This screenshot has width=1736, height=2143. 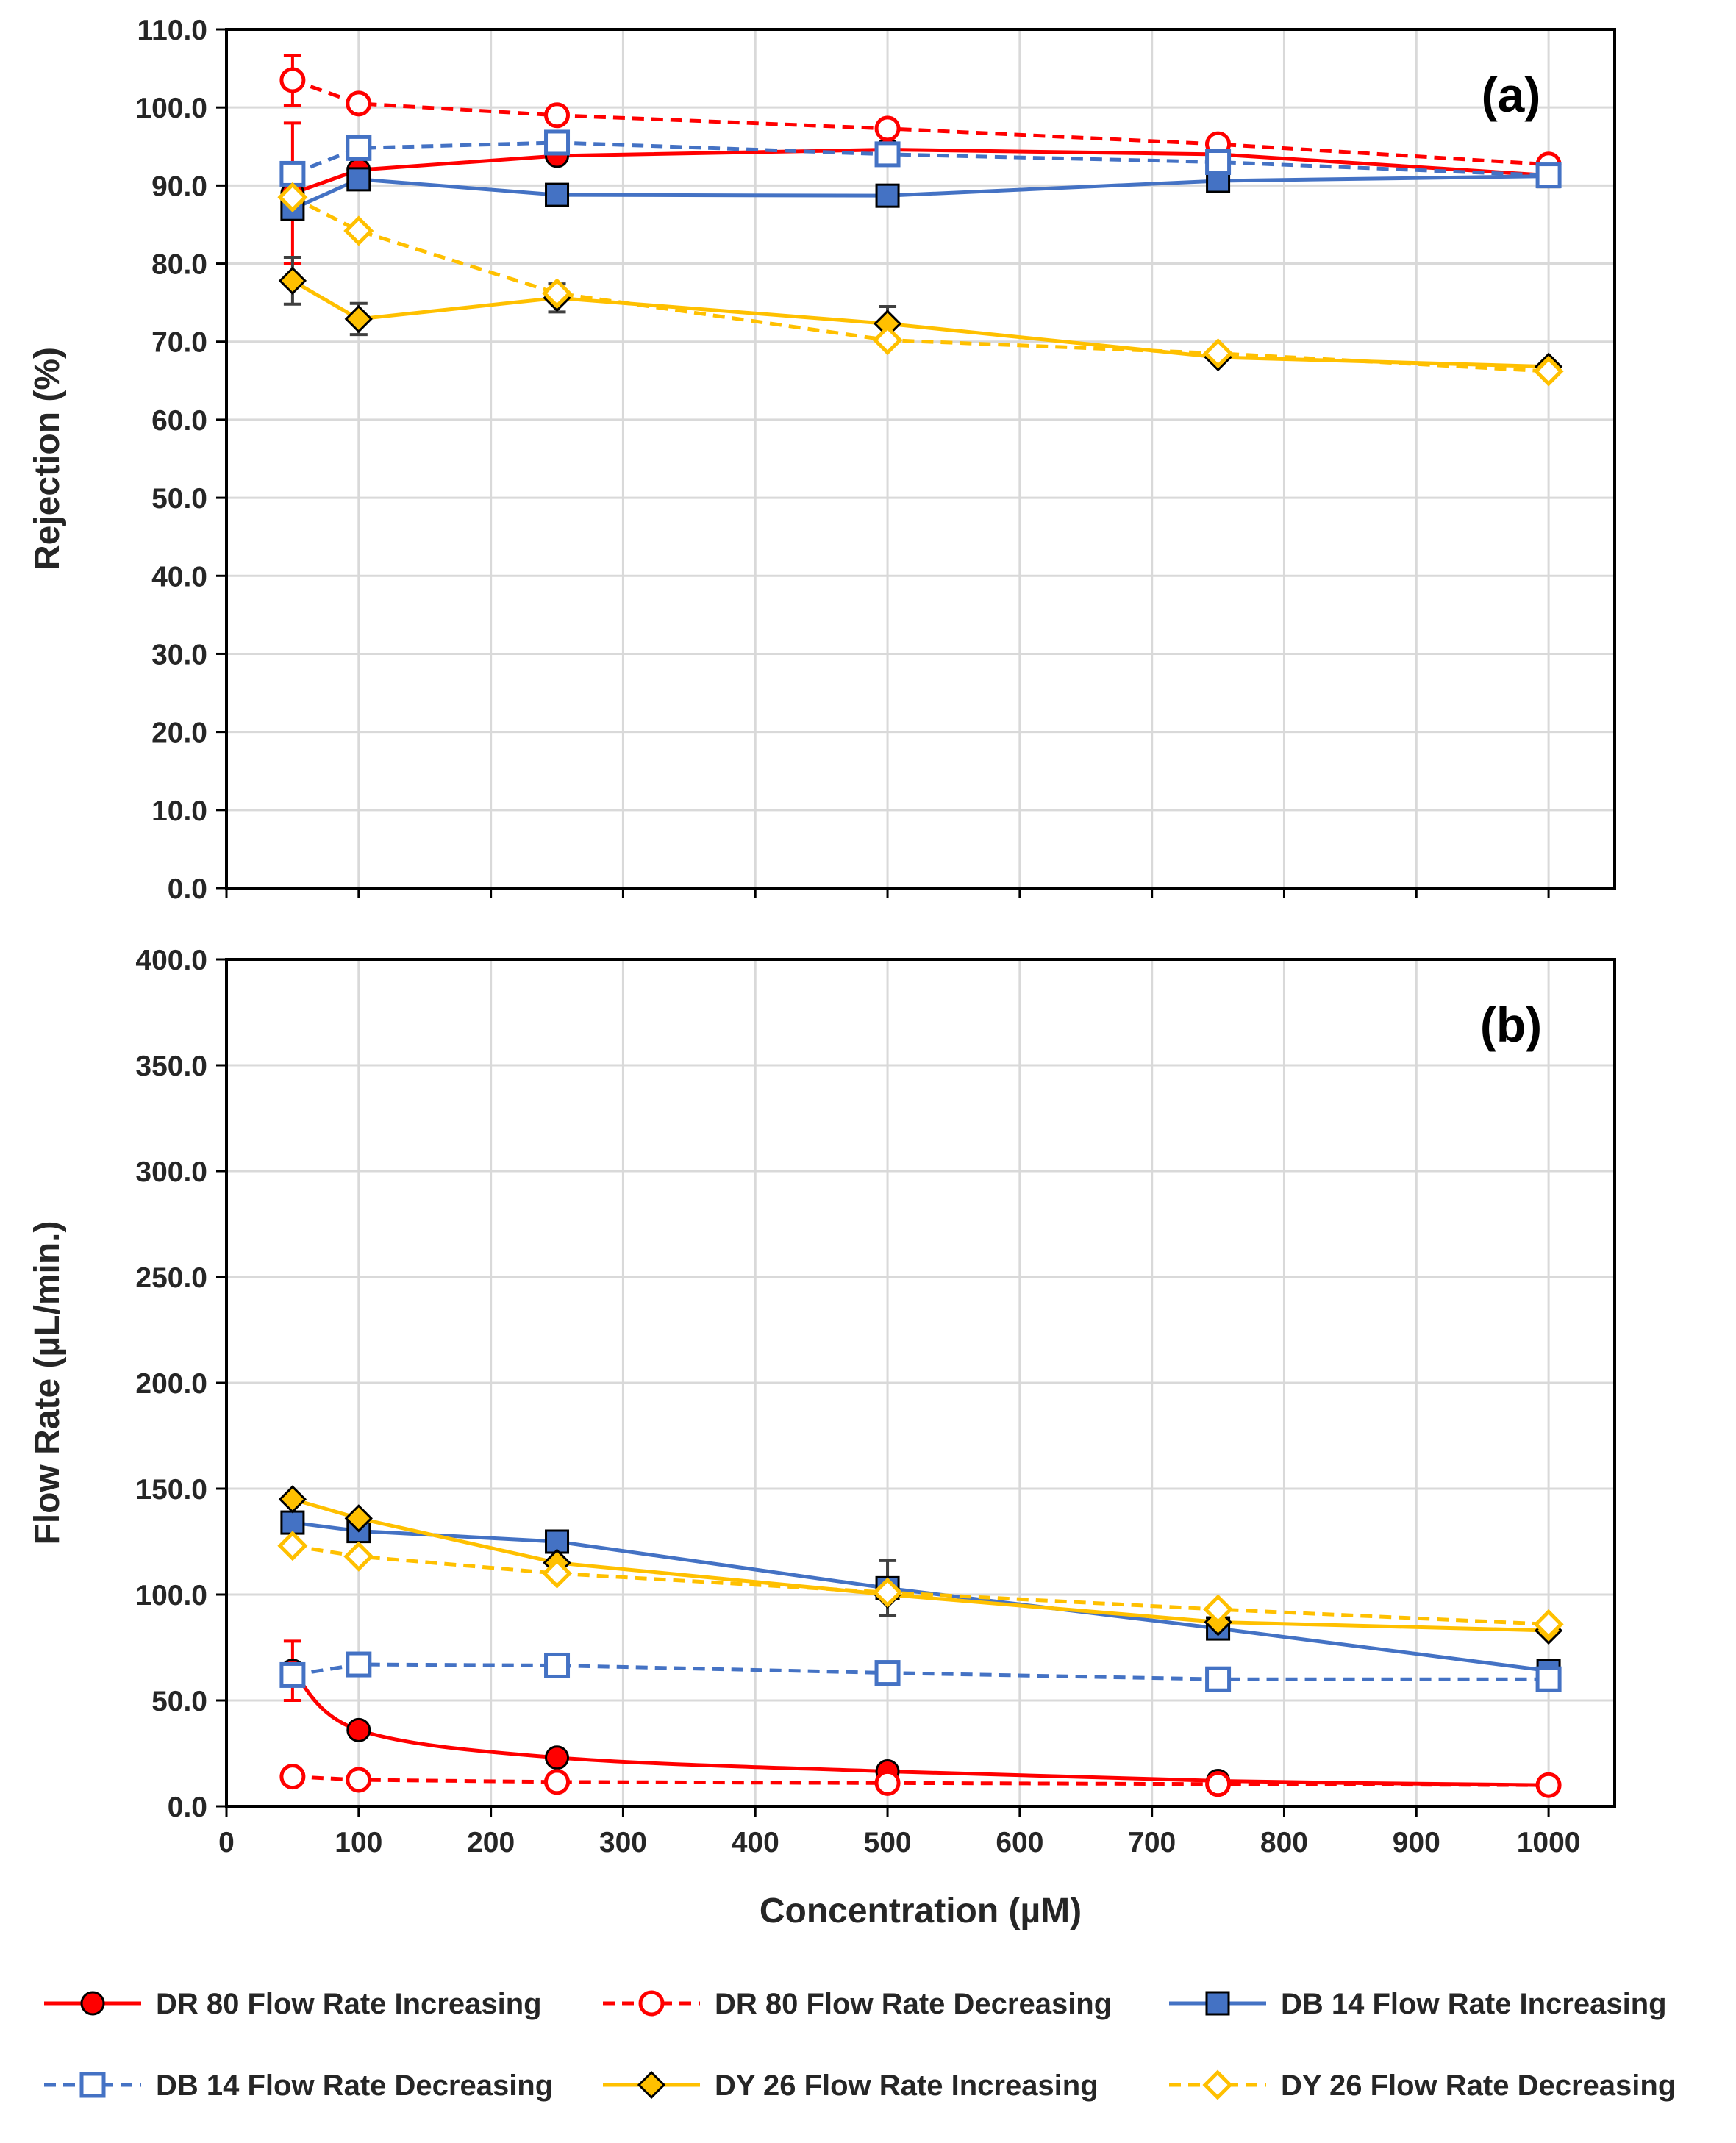 What do you see at coordinates (755, 1842) in the screenshot?
I see `x-tick-label: 400` at bounding box center [755, 1842].